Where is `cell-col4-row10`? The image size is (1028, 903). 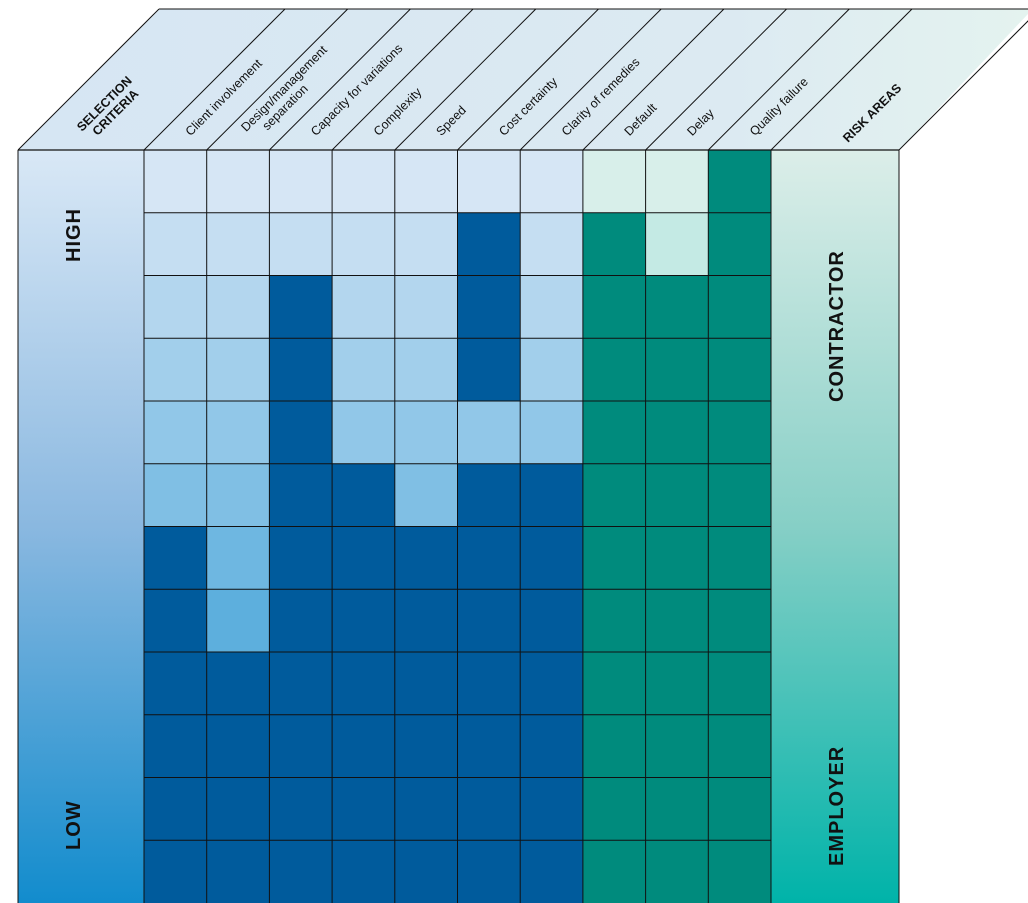 cell-col4-row10 is located at coordinates (364, 746).